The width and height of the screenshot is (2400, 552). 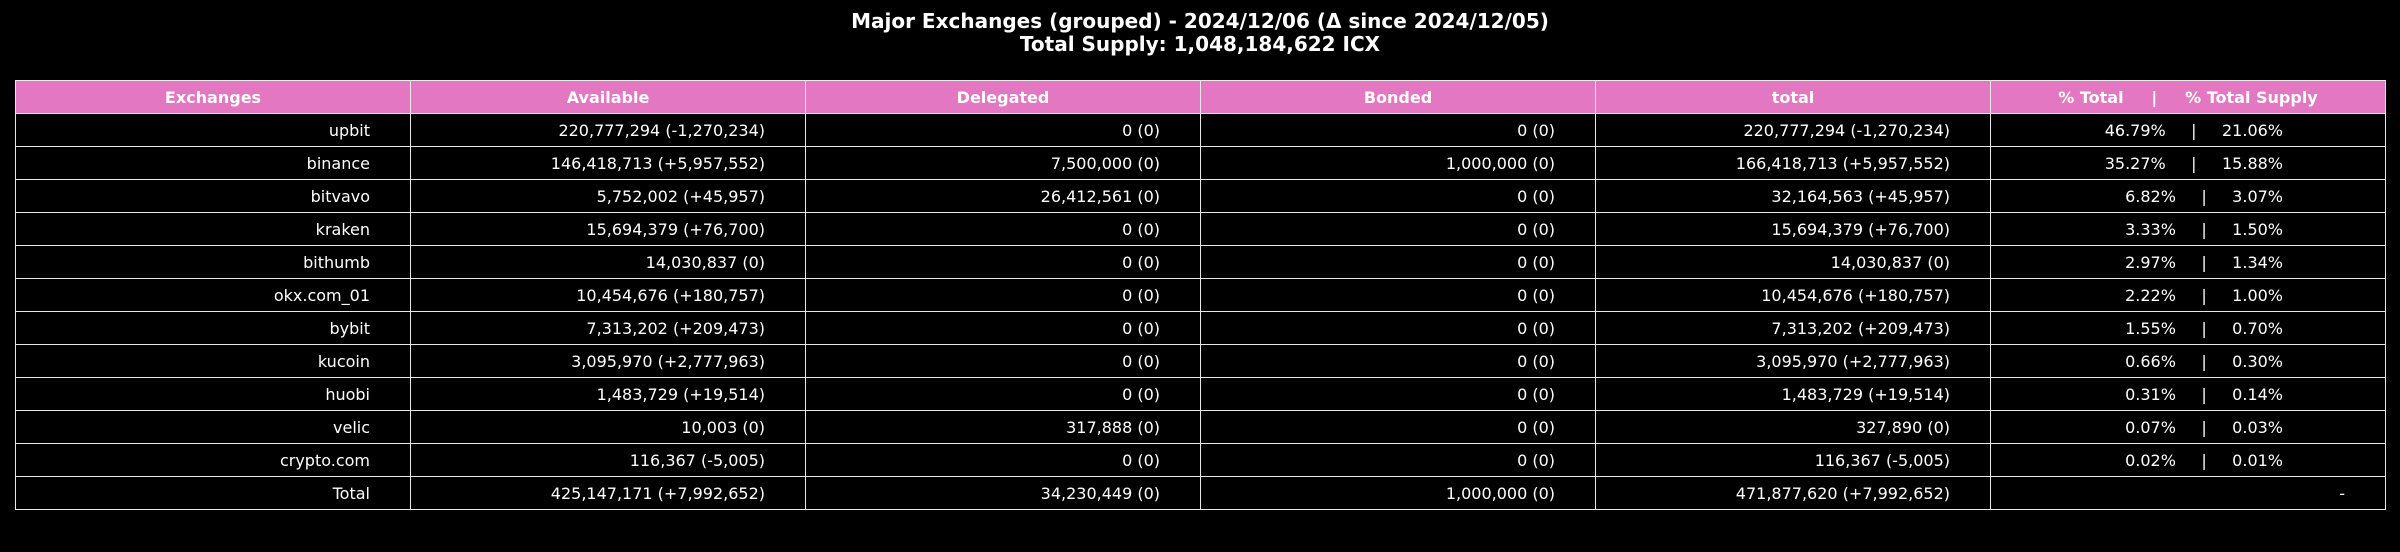 I want to click on column-header-0: Exchanges, so click(x=213, y=97).